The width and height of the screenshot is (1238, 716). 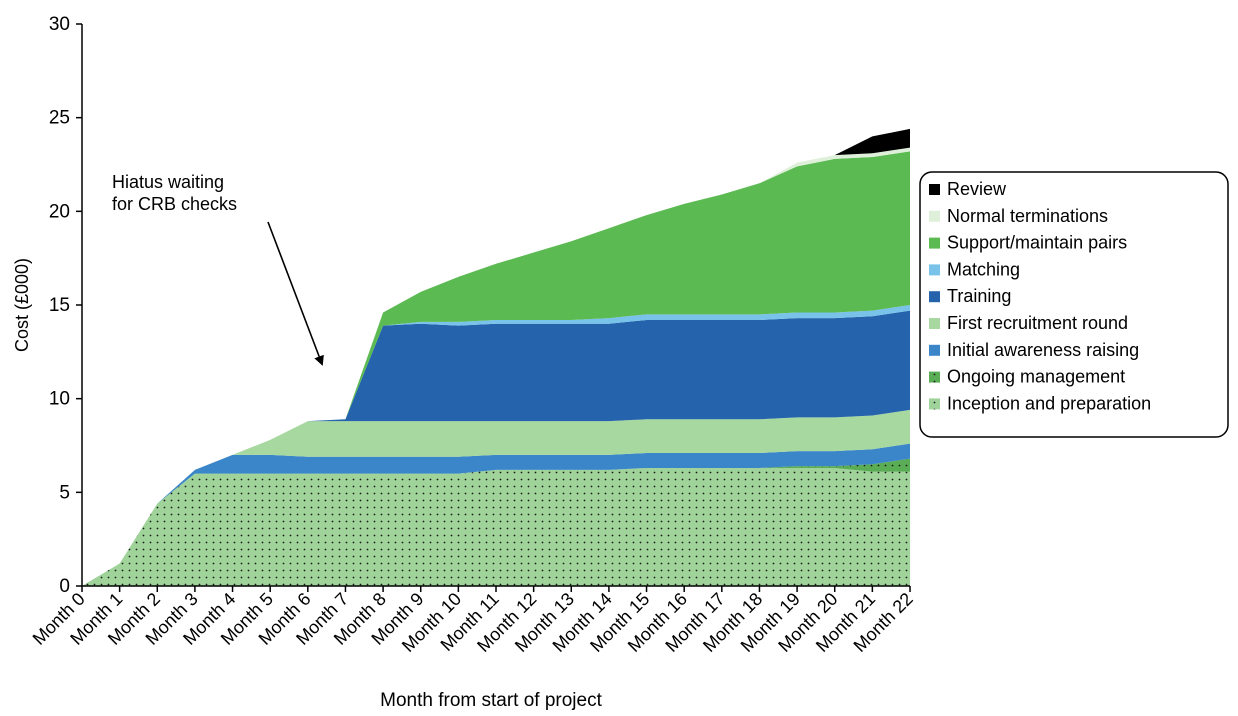 What do you see at coordinates (174, 204) in the screenshot?
I see `annotation-line-2: for CRB checks` at bounding box center [174, 204].